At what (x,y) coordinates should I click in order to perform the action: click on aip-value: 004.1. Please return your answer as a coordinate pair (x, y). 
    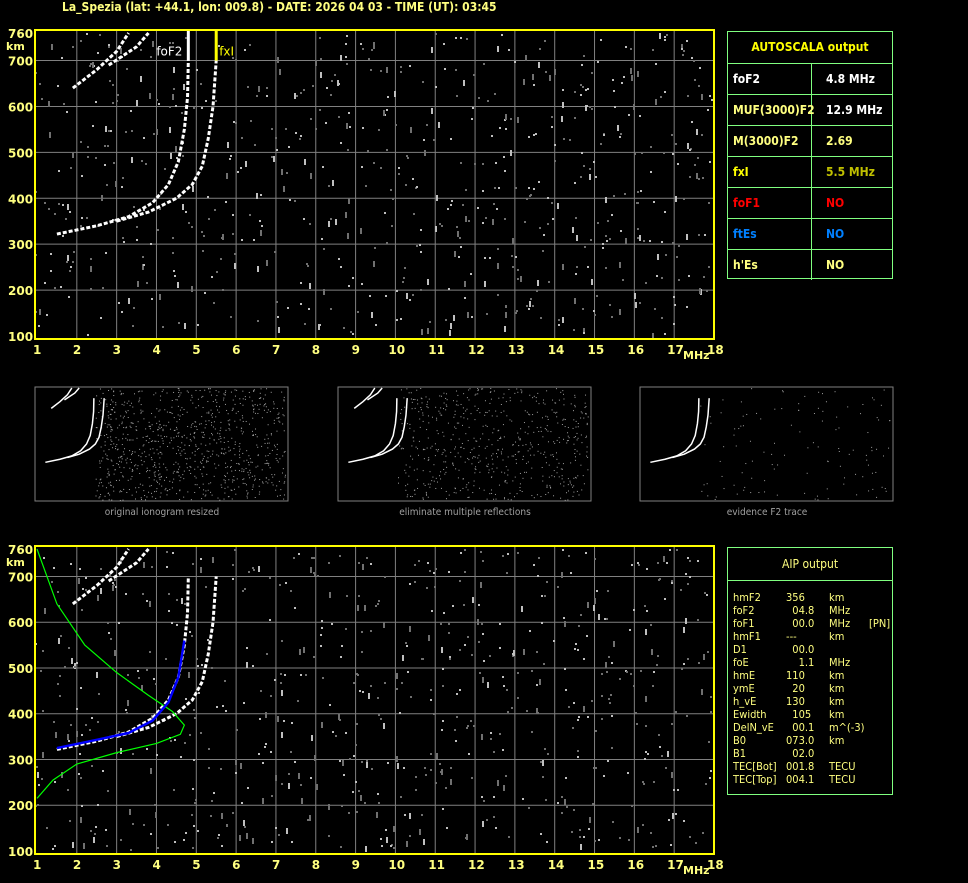
    Looking at the image, I should click on (800, 779).